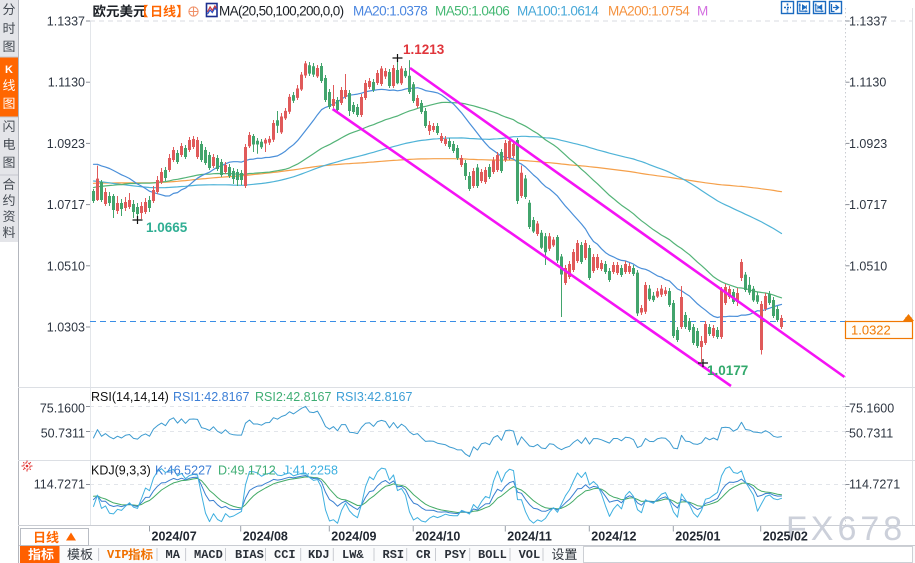 The height and width of the screenshot is (563, 915). I want to click on svg-text: 2025/02, so click(785, 537).